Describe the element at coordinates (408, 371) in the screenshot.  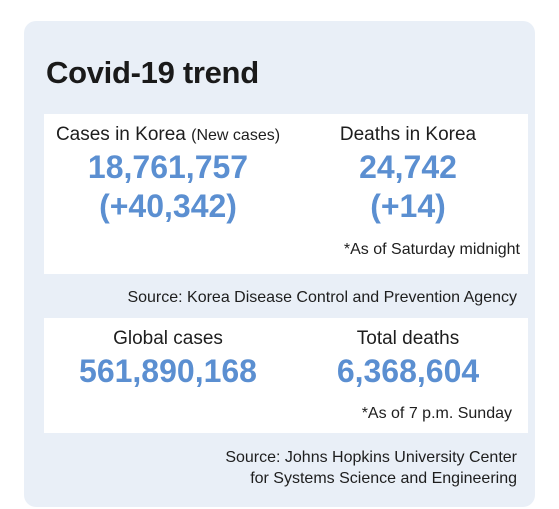
I see `global-deaths-total: 6,368,604` at that location.